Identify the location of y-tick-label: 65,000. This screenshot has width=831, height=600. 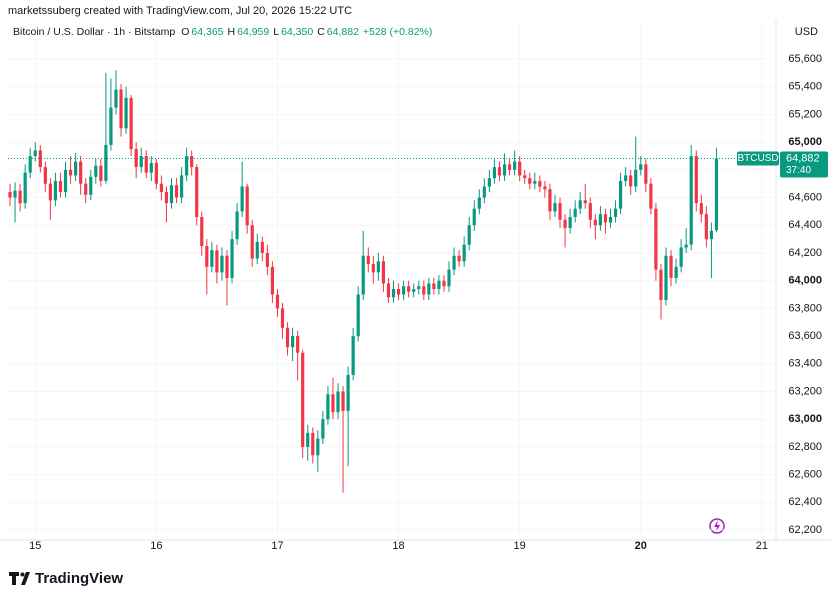
(805, 142).